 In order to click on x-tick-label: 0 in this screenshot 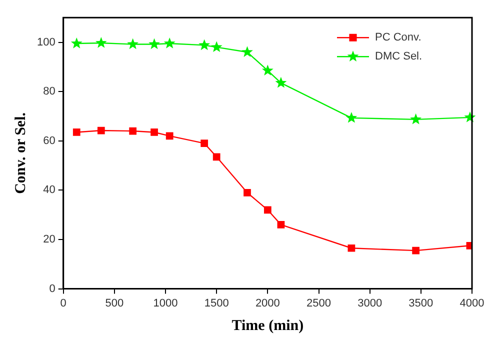, I will do `click(63, 303)`.